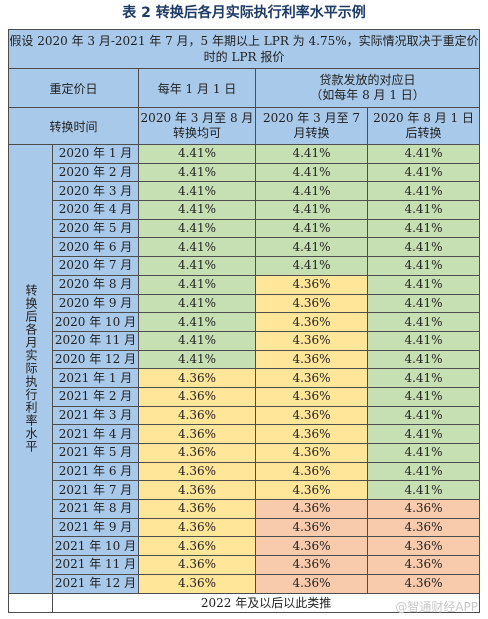 The height and width of the screenshot is (619, 488). I want to click on table-row: 2021 年 9 月 4.36% 4.36% 4.36%, so click(245, 527).